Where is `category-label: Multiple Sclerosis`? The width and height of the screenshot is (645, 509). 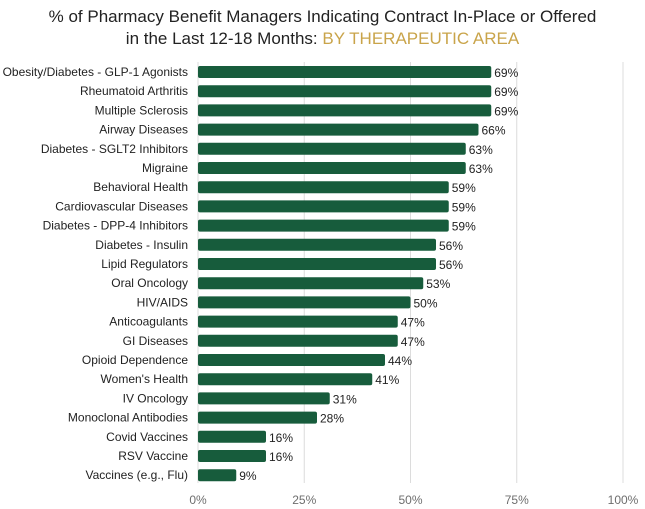
category-label: Multiple Sclerosis is located at coordinates (141, 110).